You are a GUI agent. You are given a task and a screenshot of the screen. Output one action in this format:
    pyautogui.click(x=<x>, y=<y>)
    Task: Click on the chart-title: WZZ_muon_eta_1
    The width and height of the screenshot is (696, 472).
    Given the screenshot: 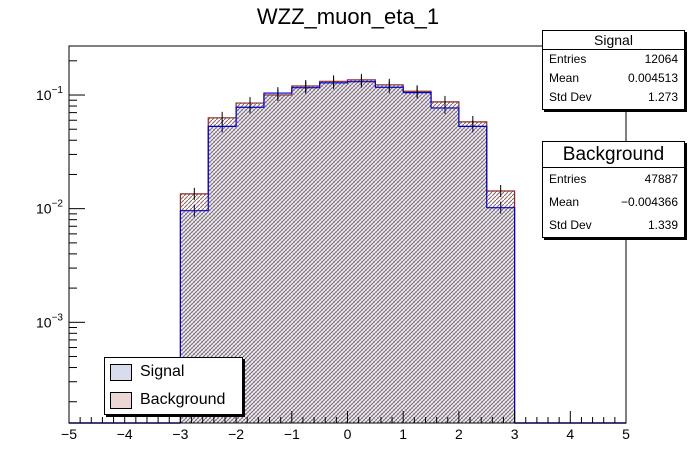 What is the action you would take?
    pyautogui.click(x=348, y=16)
    